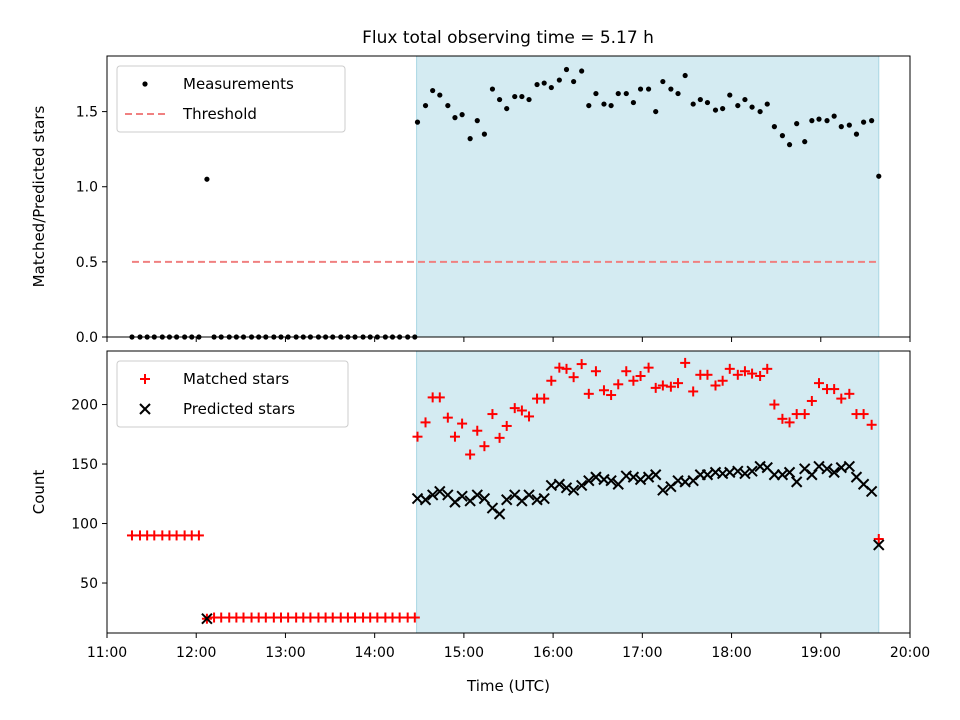 This screenshot has width=960, height=720. What do you see at coordinates (642, 653) in the screenshot?
I see `x-tick-label: 17:00` at bounding box center [642, 653].